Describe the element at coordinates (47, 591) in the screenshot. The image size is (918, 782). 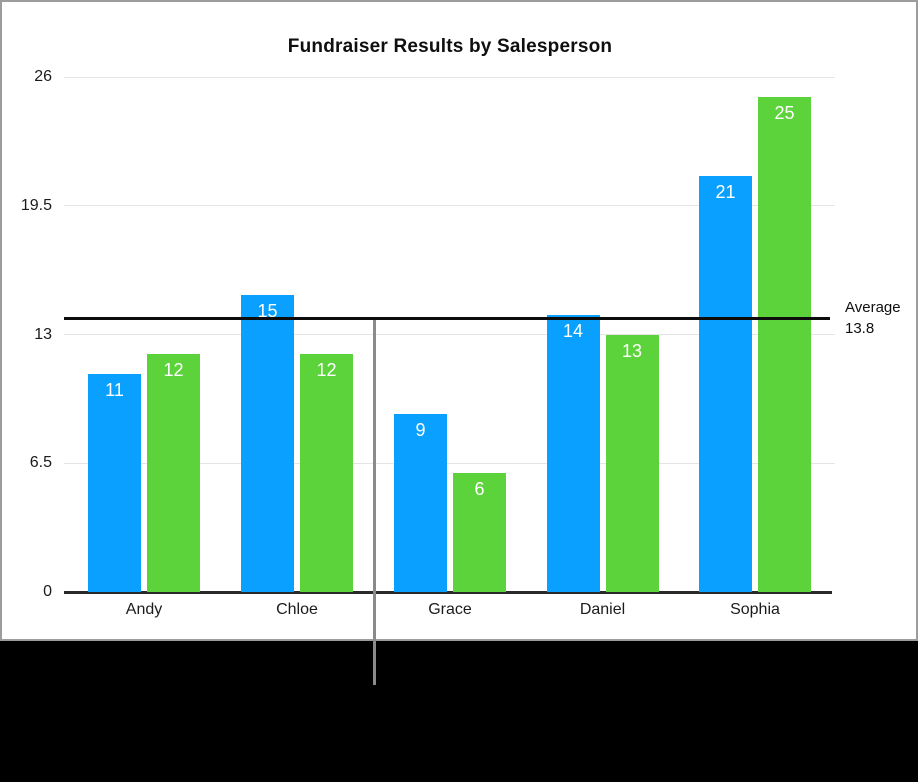
I see `y-axis-tick-label: 0` at that location.